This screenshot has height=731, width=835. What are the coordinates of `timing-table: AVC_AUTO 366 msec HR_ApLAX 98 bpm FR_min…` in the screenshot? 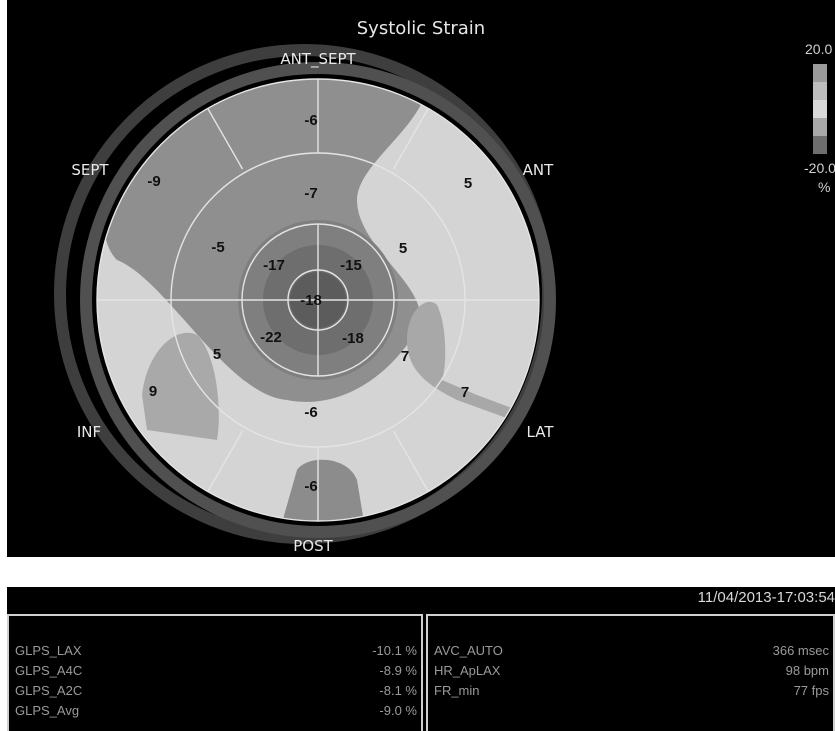 It's located at (630, 672).